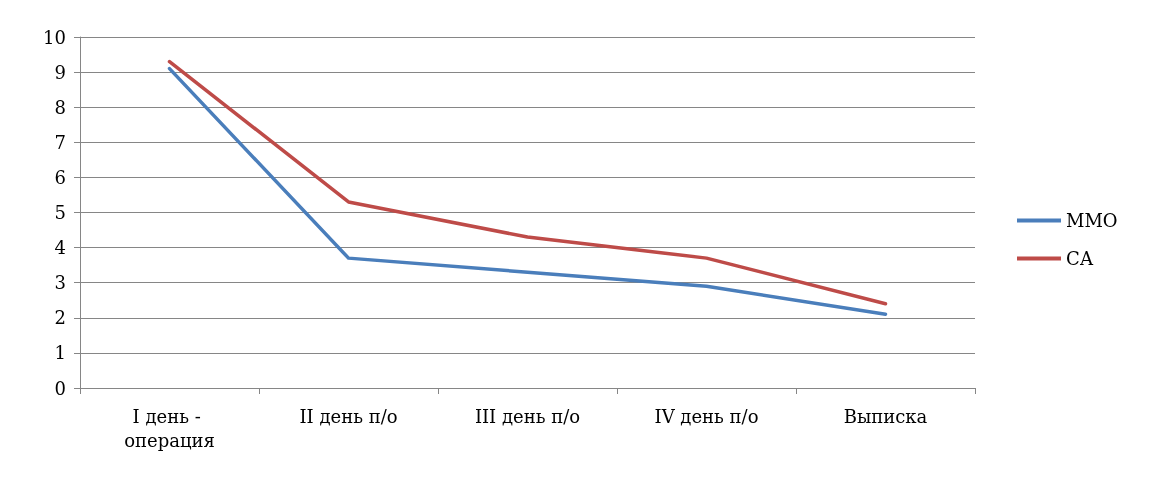 The height and width of the screenshot is (479, 1159). Describe the element at coordinates (60, 142) in the screenshot. I see `y-tick-label: 7` at that location.